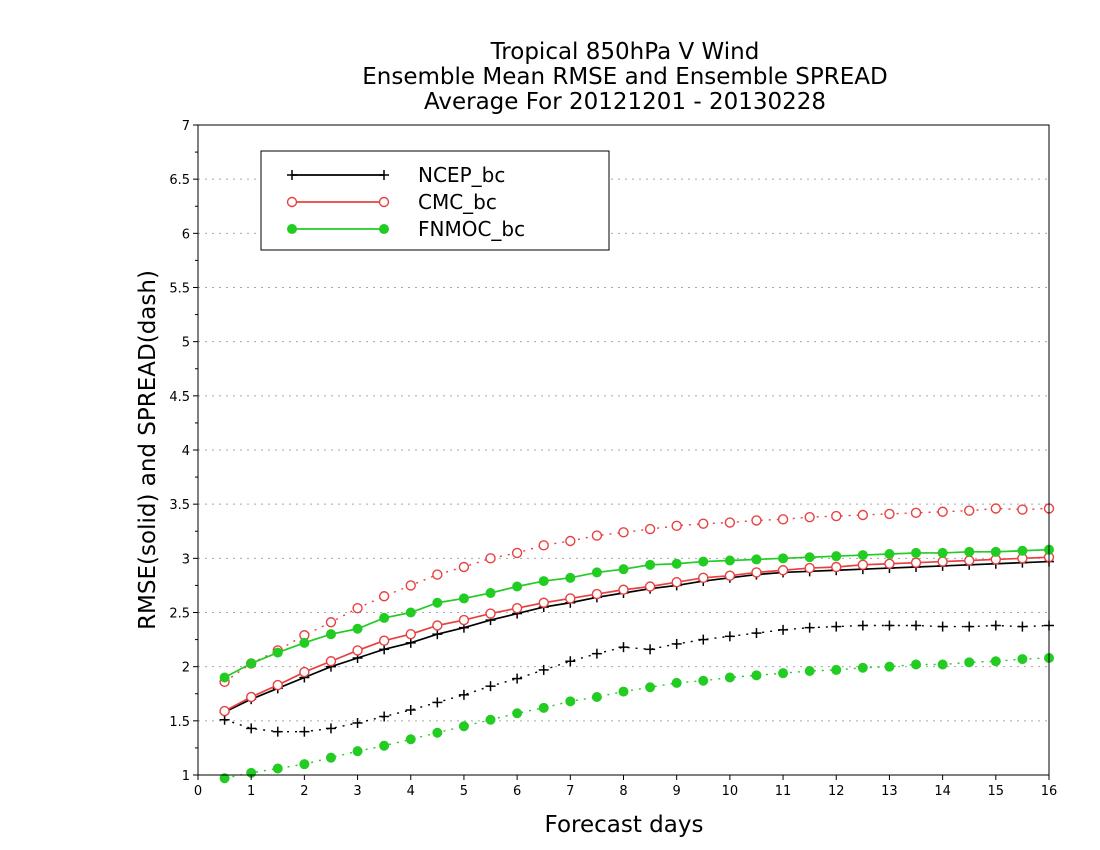 The image size is (1100, 850). What do you see at coordinates (457, 202) in the screenshot?
I see `legend-label: CMC_bc` at bounding box center [457, 202].